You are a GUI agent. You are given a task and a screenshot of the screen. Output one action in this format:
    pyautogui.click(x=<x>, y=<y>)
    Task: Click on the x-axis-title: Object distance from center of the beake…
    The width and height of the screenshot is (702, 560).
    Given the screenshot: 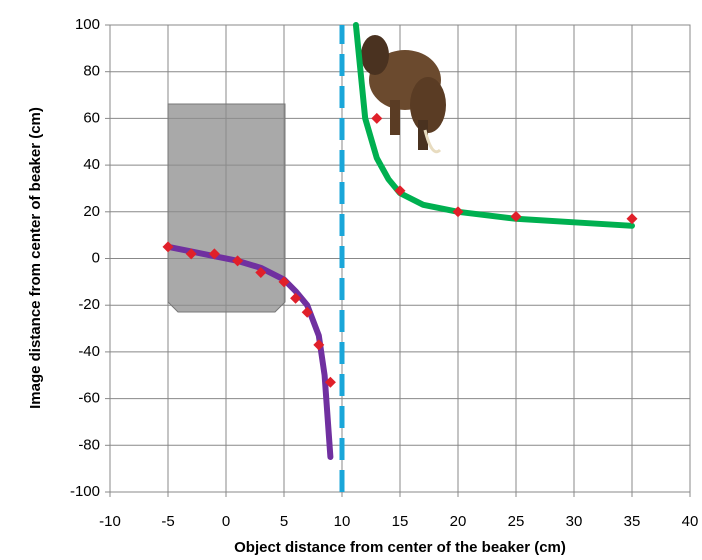 What is the action you would take?
    pyautogui.click(x=400, y=547)
    